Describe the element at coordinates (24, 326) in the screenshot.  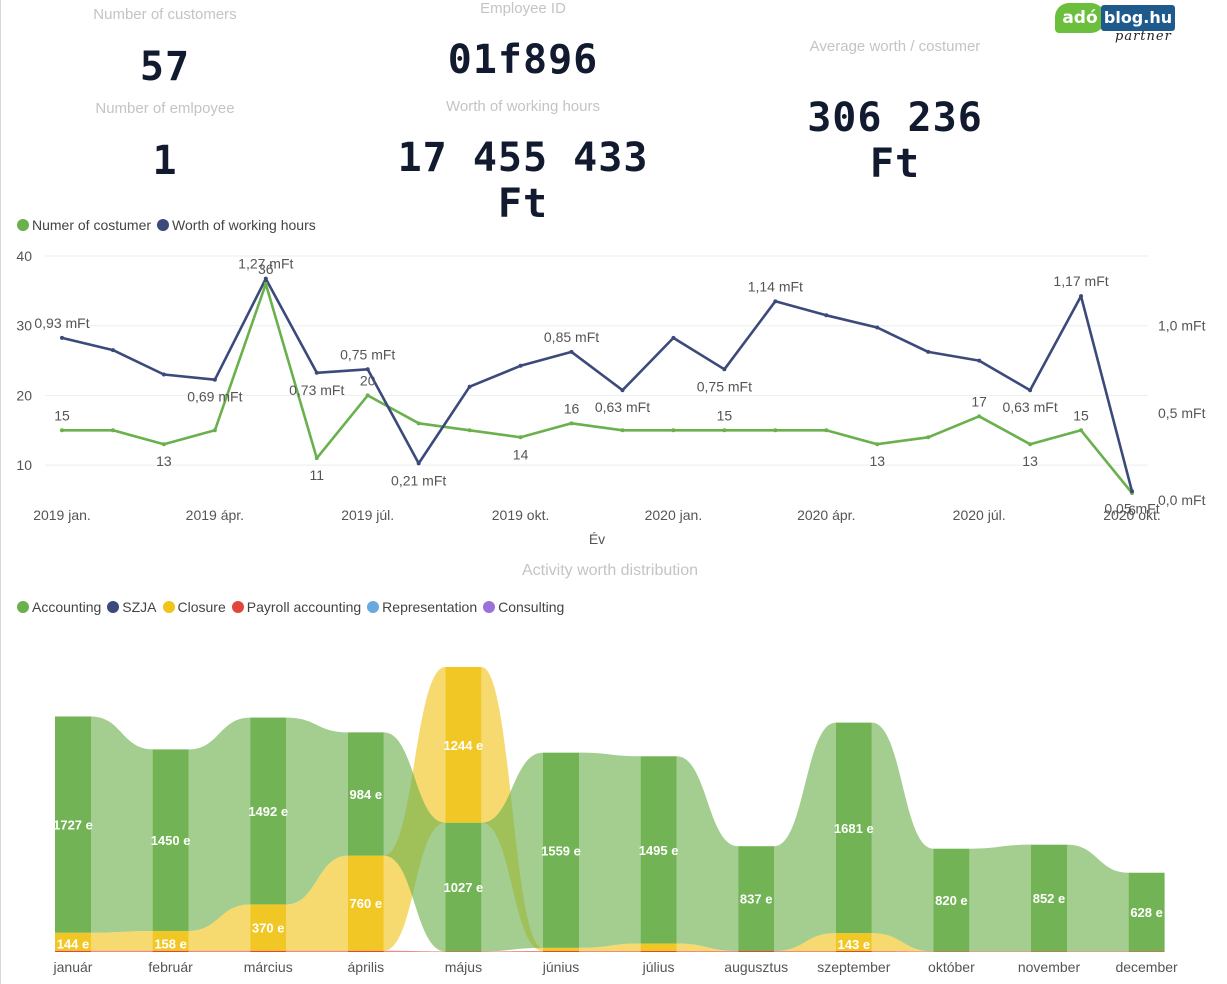
I see `y-left-tick-label: 30` at that location.